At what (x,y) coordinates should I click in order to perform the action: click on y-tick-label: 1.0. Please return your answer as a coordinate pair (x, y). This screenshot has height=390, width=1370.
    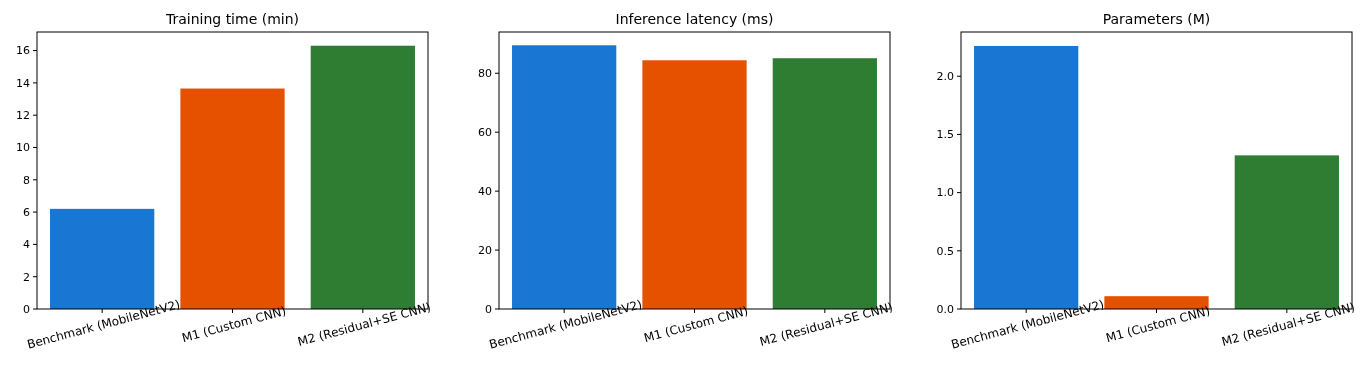
    Looking at the image, I should click on (945, 193).